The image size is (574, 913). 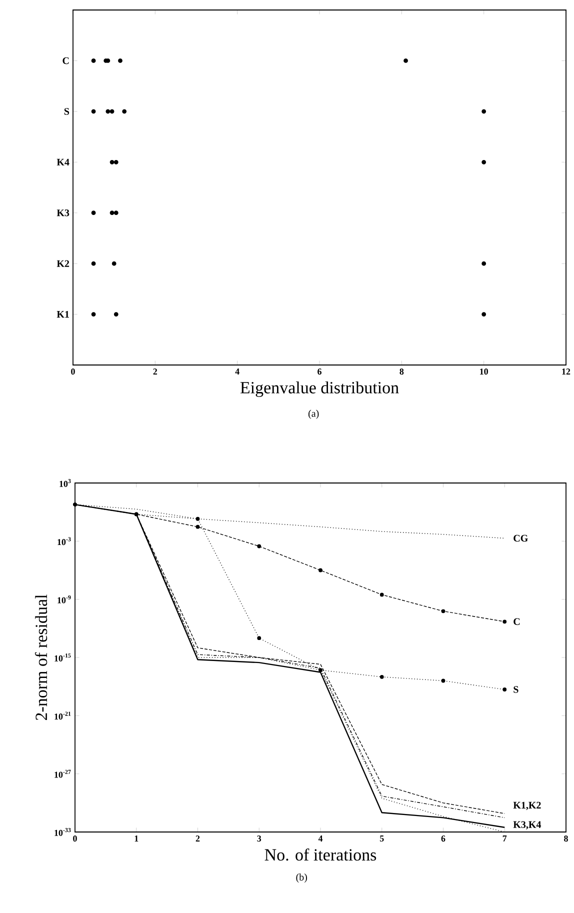 What do you see at coordinates (64, 541) in the screenshot?
I see `y-tick-label: 10$^{-3}$` at bounding box center [64, 541].